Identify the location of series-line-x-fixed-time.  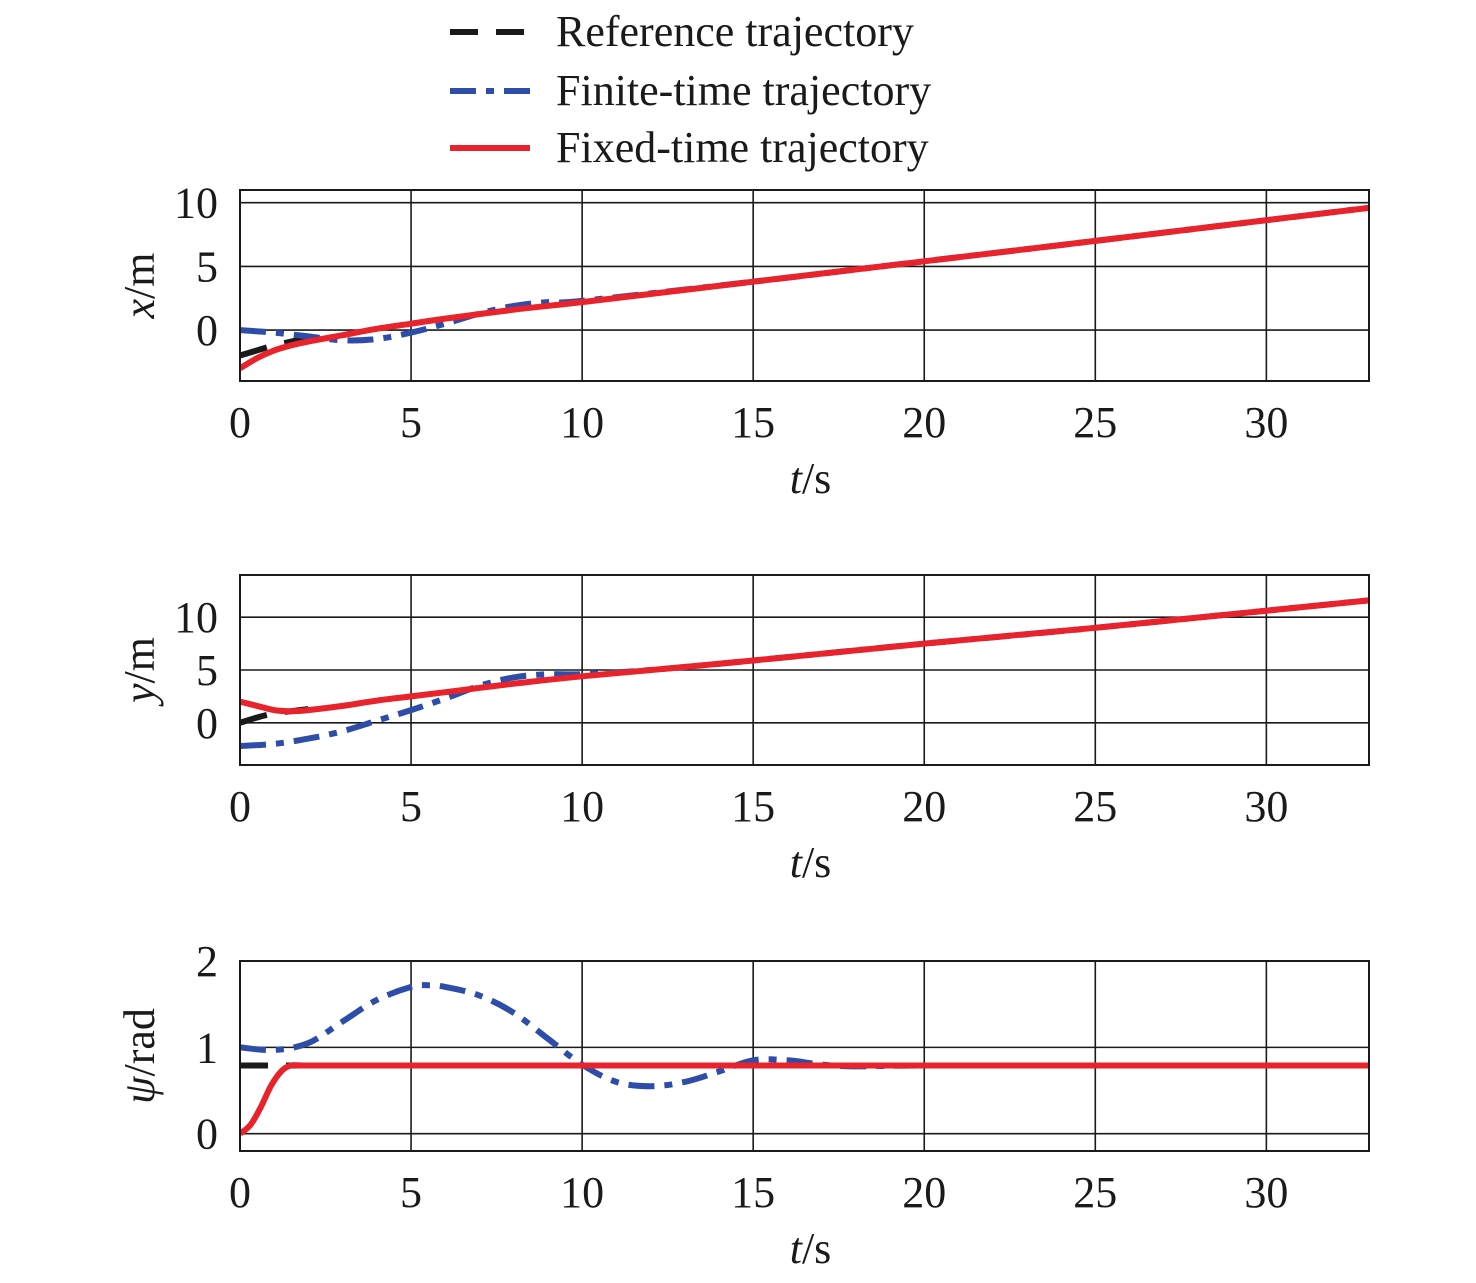
(804, 287).